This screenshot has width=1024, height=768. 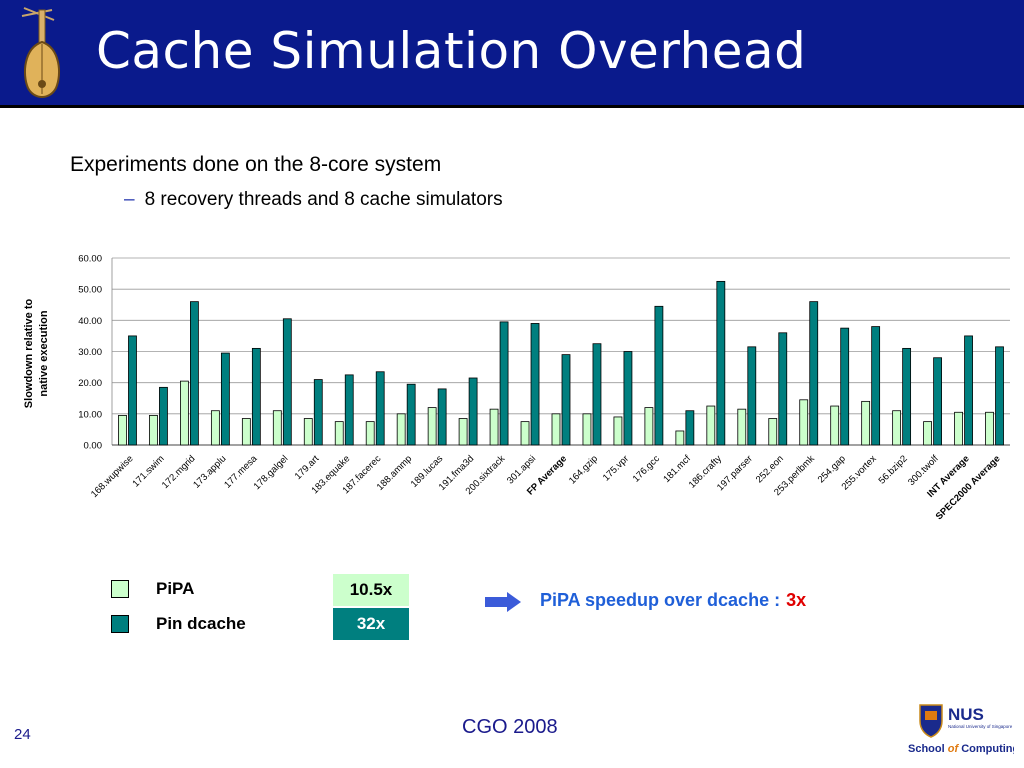 I want to click on bar-pipa-255-vortex, so click(x=866, y=423).